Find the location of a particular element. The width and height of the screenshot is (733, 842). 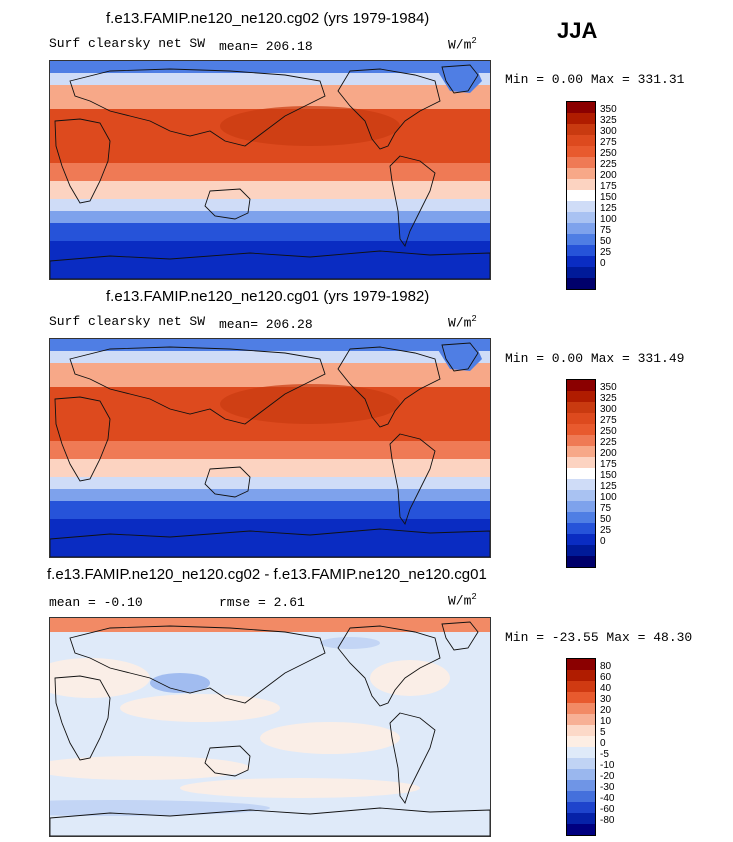

colorbar-tick-label: 50 is located at coordinates (606, 519).